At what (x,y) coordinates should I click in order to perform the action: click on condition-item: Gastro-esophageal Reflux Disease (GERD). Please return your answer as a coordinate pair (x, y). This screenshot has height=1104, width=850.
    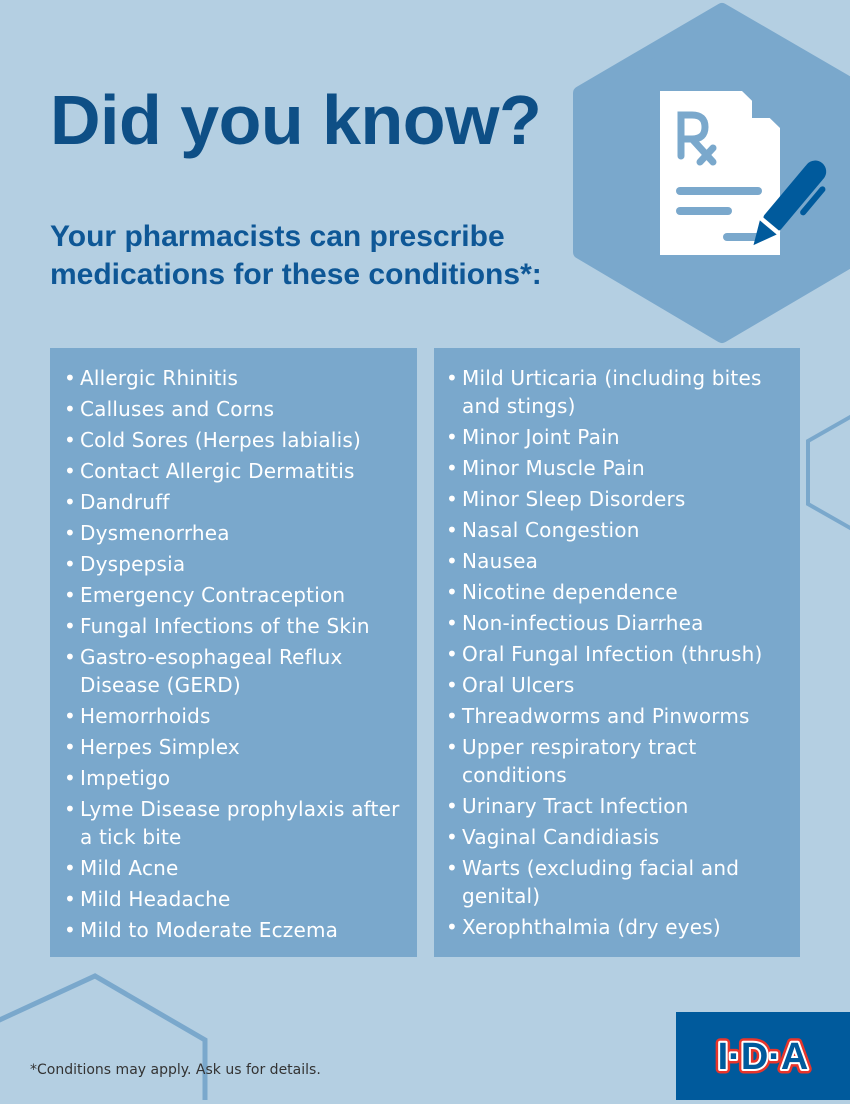
    Looking at the image, I should click on (240, 671).